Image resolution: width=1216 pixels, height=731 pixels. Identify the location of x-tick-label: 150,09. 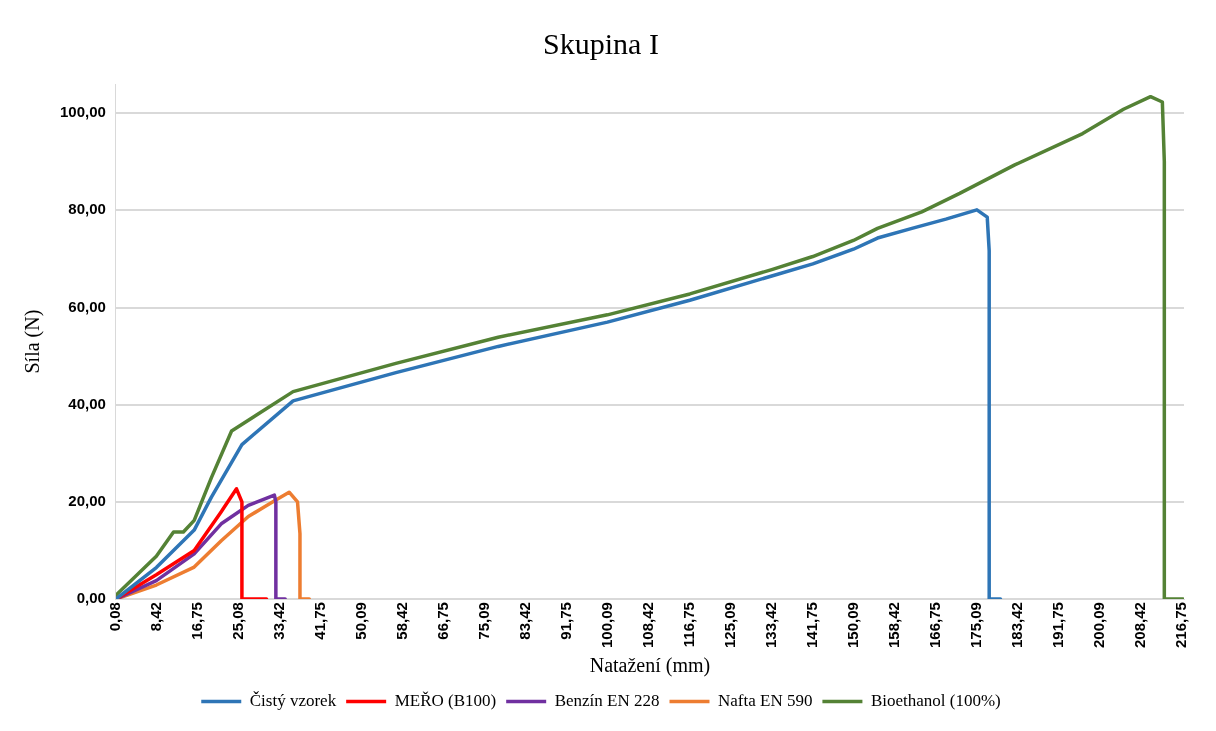
(852, 625).